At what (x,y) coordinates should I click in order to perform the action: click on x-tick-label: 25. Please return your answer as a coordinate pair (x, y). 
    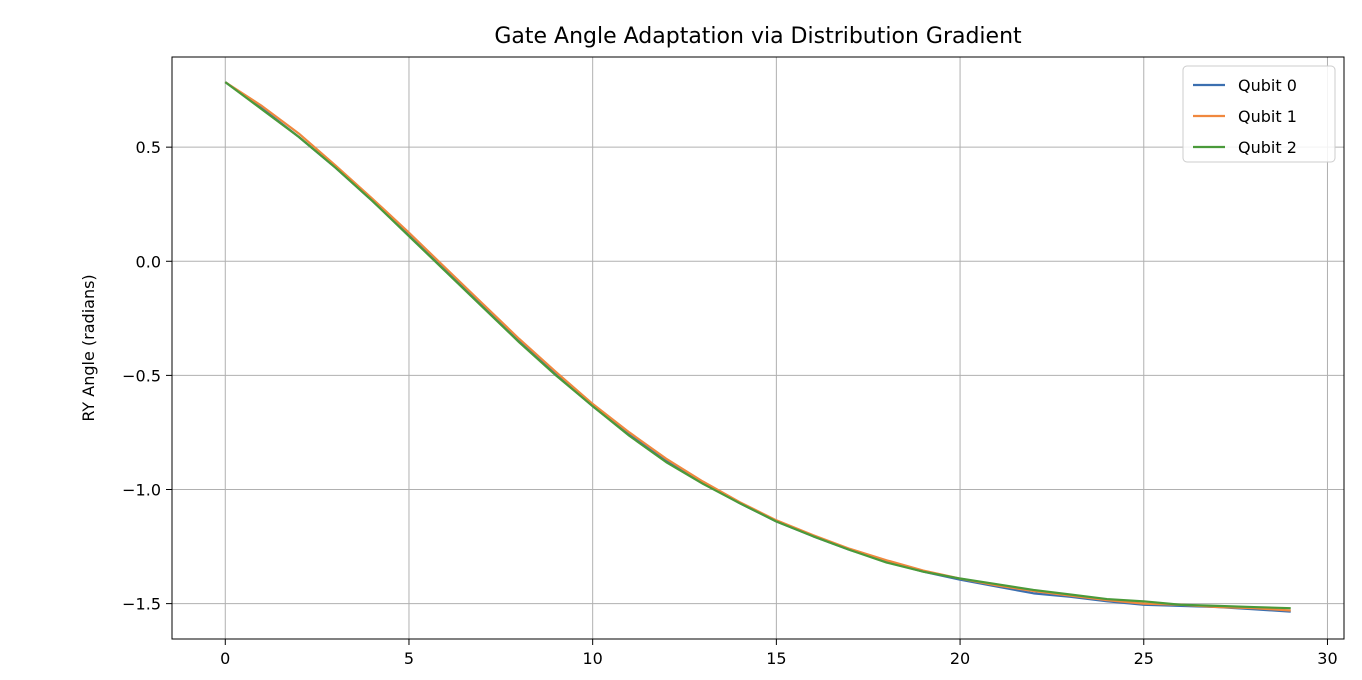
    Looking at the image, I should click on (1144, 658).